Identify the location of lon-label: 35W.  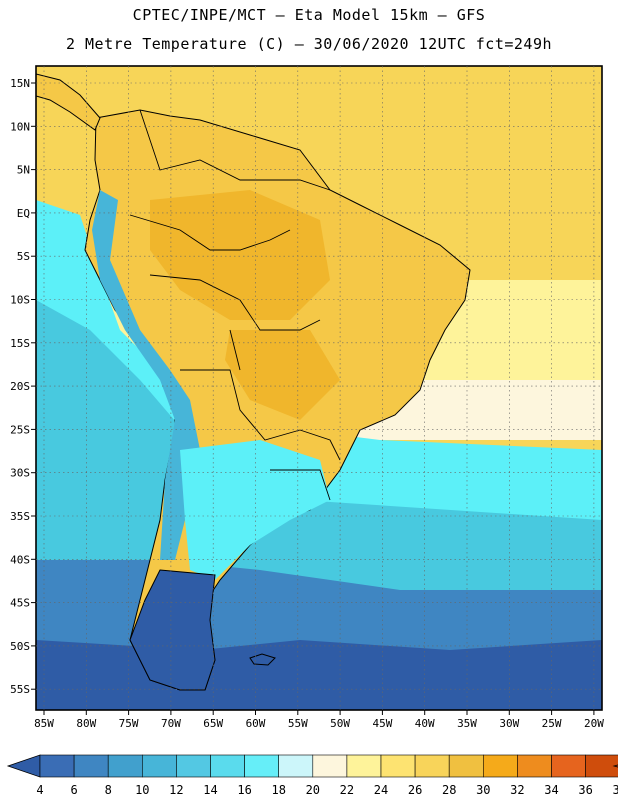
(467, 723).